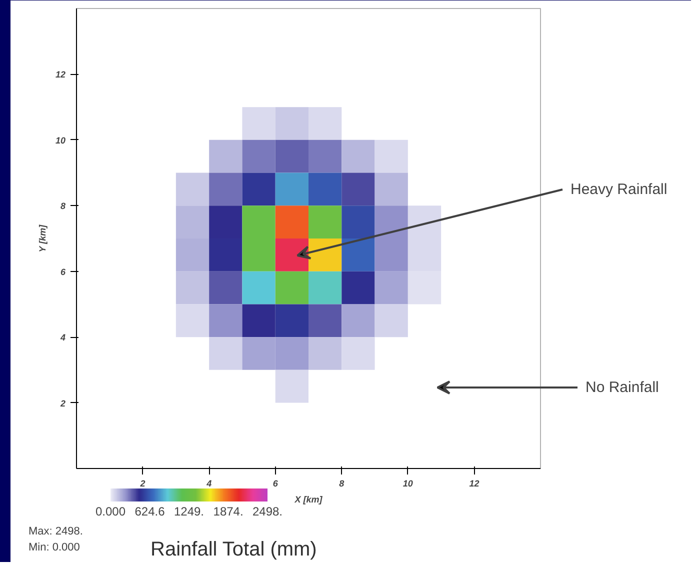  Describe the element at coordinates (63, 206) in the screenshot. I see `y-tick-label: 8` at that location.